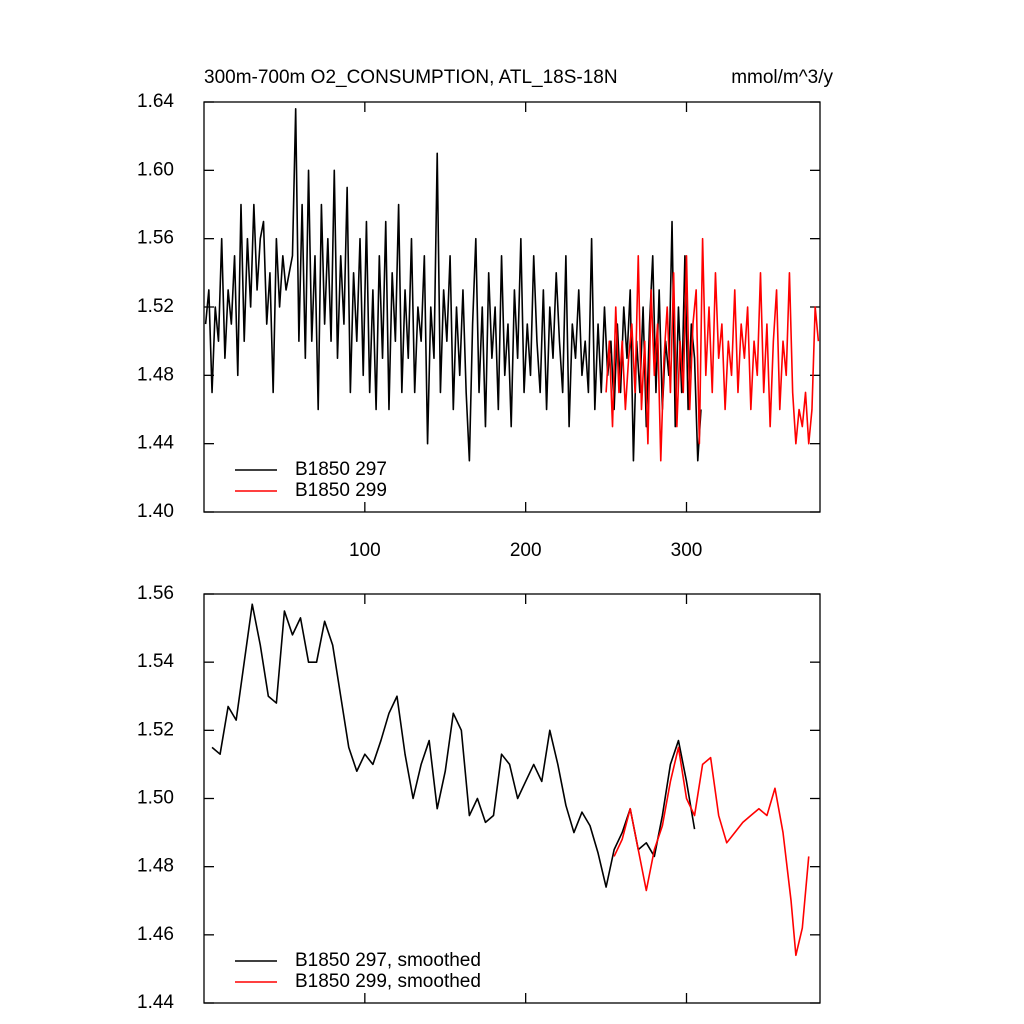 The height and width of the screenshot is (1024, 1024). I want to click on legend-label: B1850 297, so click(341, 469).